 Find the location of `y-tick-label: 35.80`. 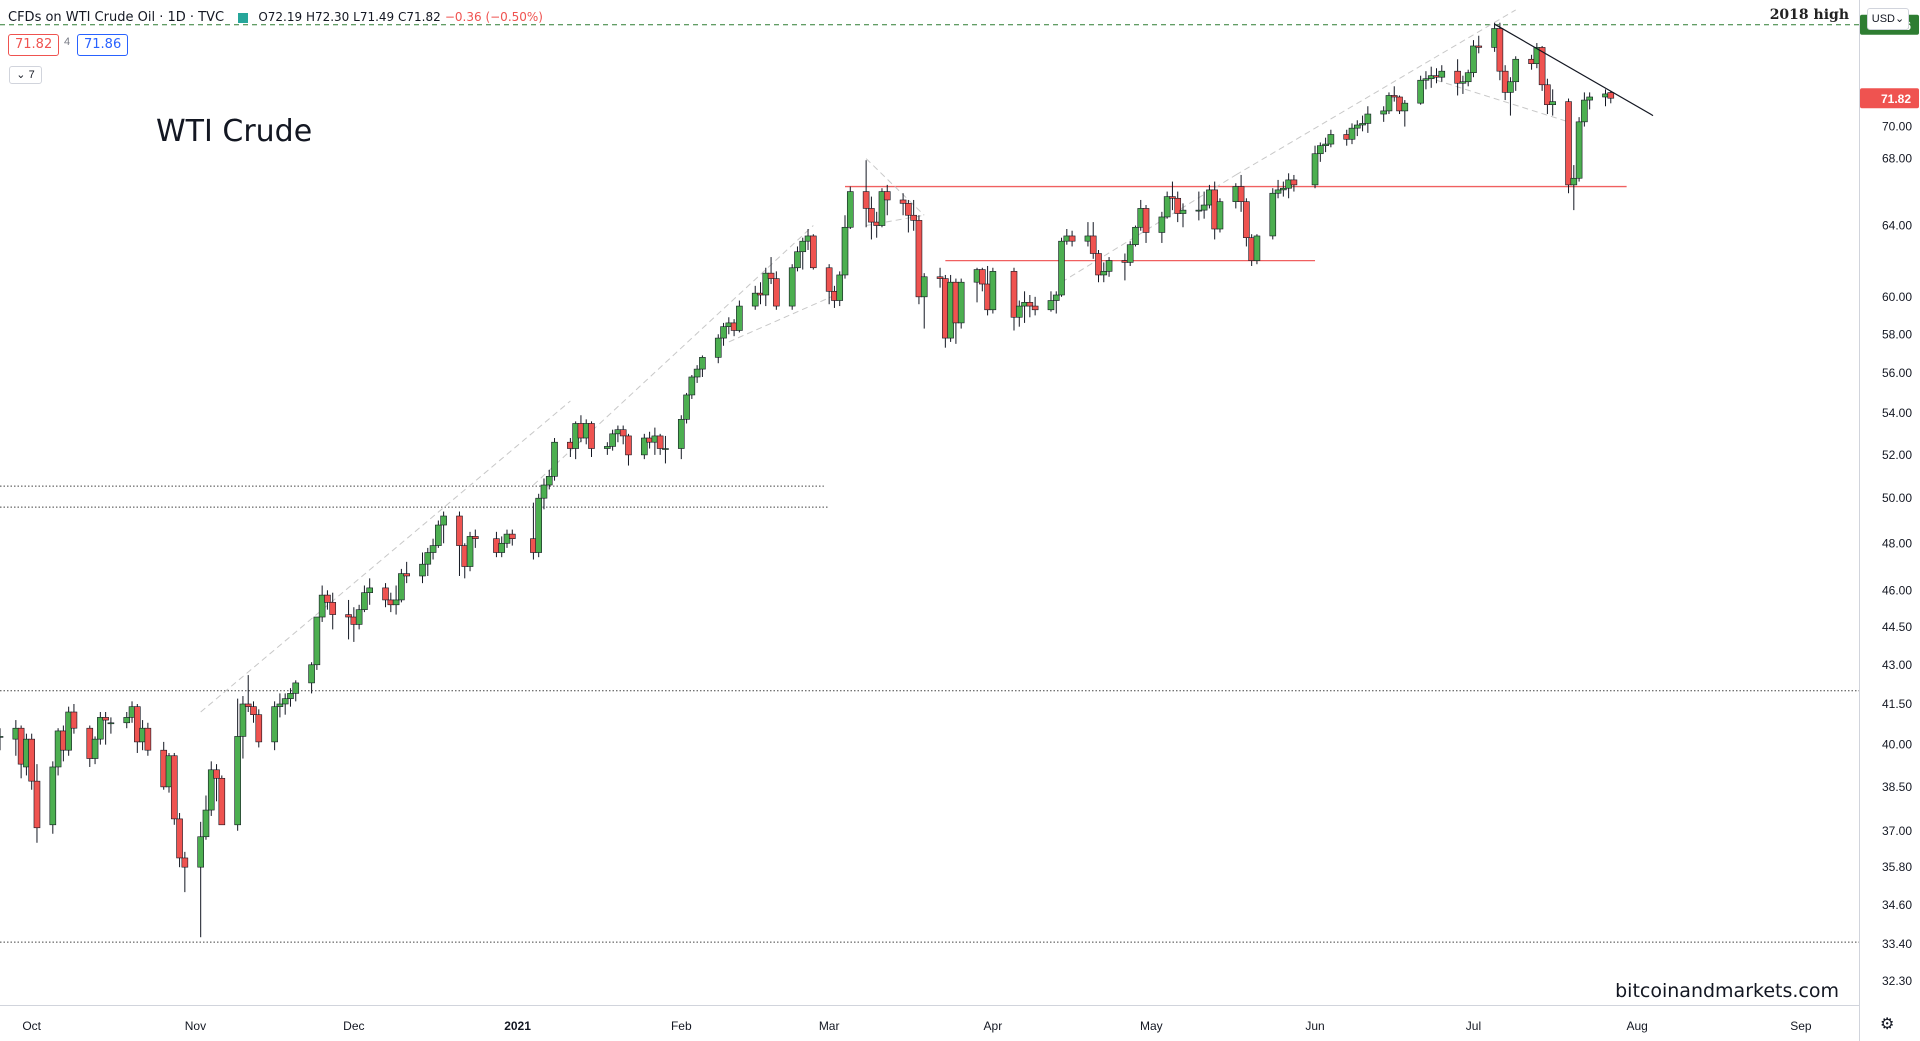

y-tick-label: 35.80 is located at coordinates (1897, 867).